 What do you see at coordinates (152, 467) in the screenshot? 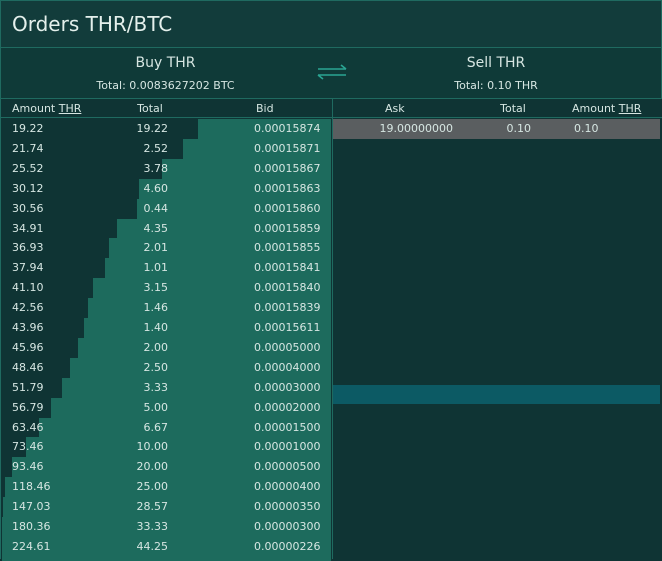
I see `total: 20.00` at bounding box center [152, 467].